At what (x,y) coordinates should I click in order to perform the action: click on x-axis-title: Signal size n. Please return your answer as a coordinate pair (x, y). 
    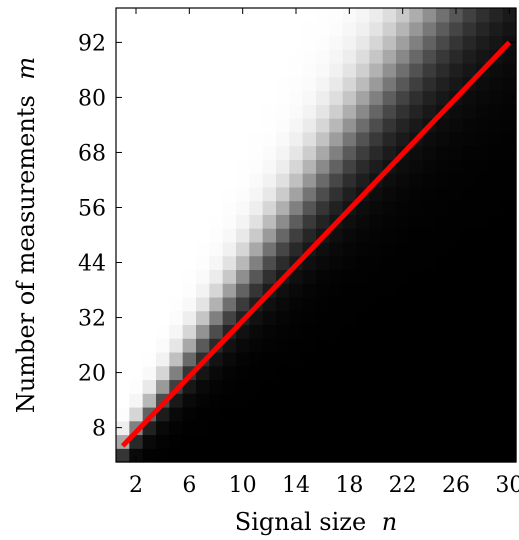
    Looking at the image, I should click on (316, 522).